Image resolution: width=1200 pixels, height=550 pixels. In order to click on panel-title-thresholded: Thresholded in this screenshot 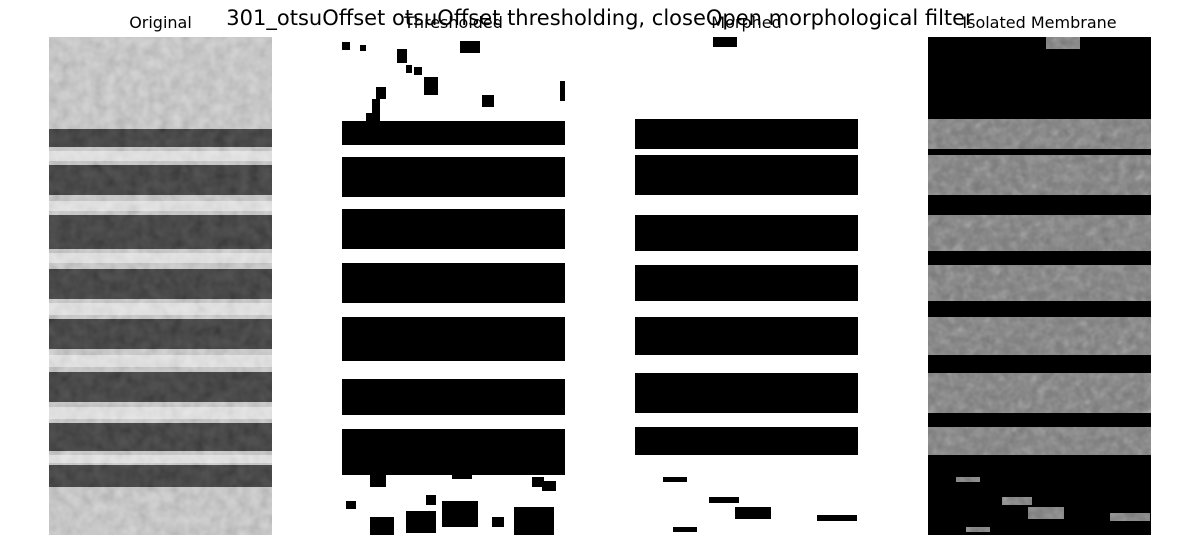, I will do `click(453, 22)`.